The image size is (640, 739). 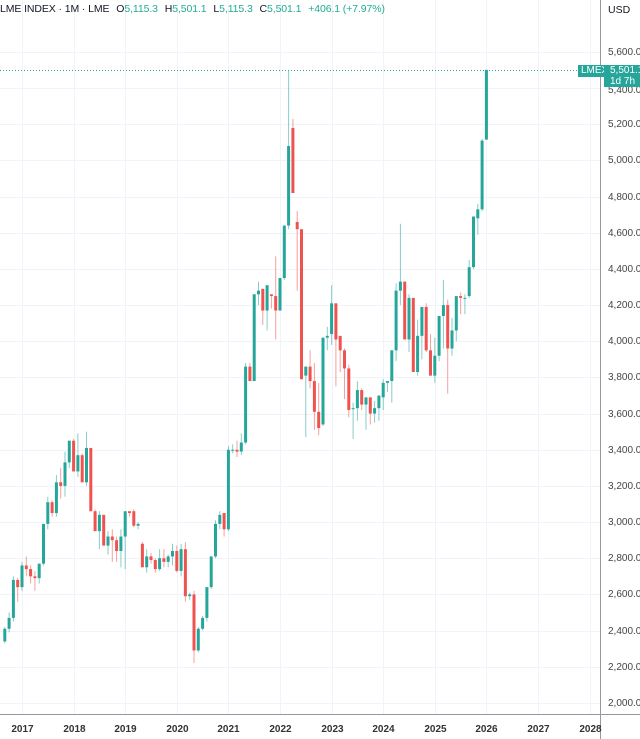 I want to click on time-tick-label: 2020, so click(x=177, y=729).